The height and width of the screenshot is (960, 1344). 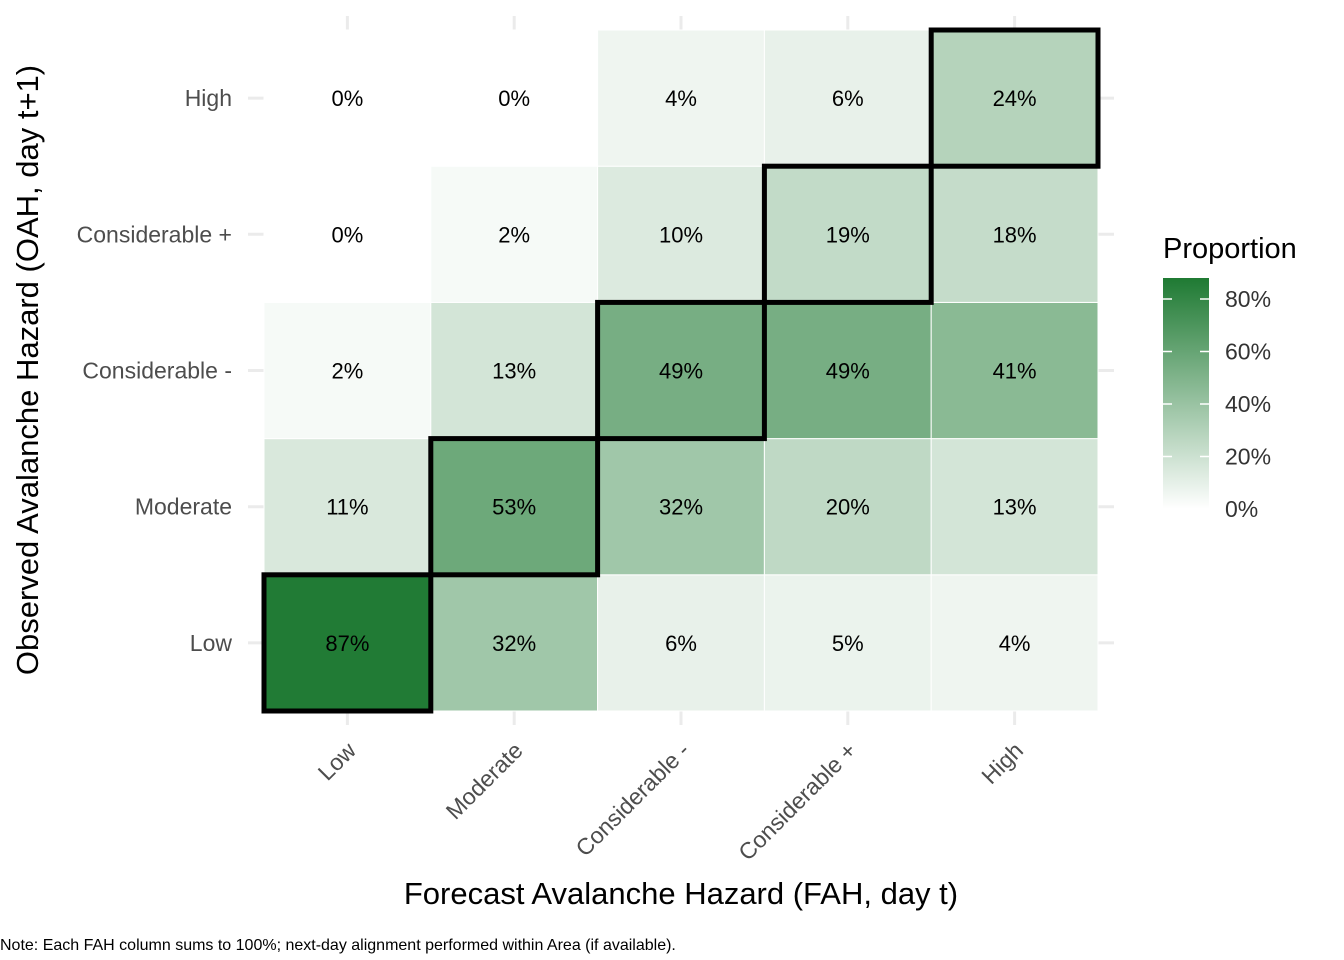 I want to click on legend-ticks: 0% 20% 40% 60% 80%, so click(x=1217, y=404).